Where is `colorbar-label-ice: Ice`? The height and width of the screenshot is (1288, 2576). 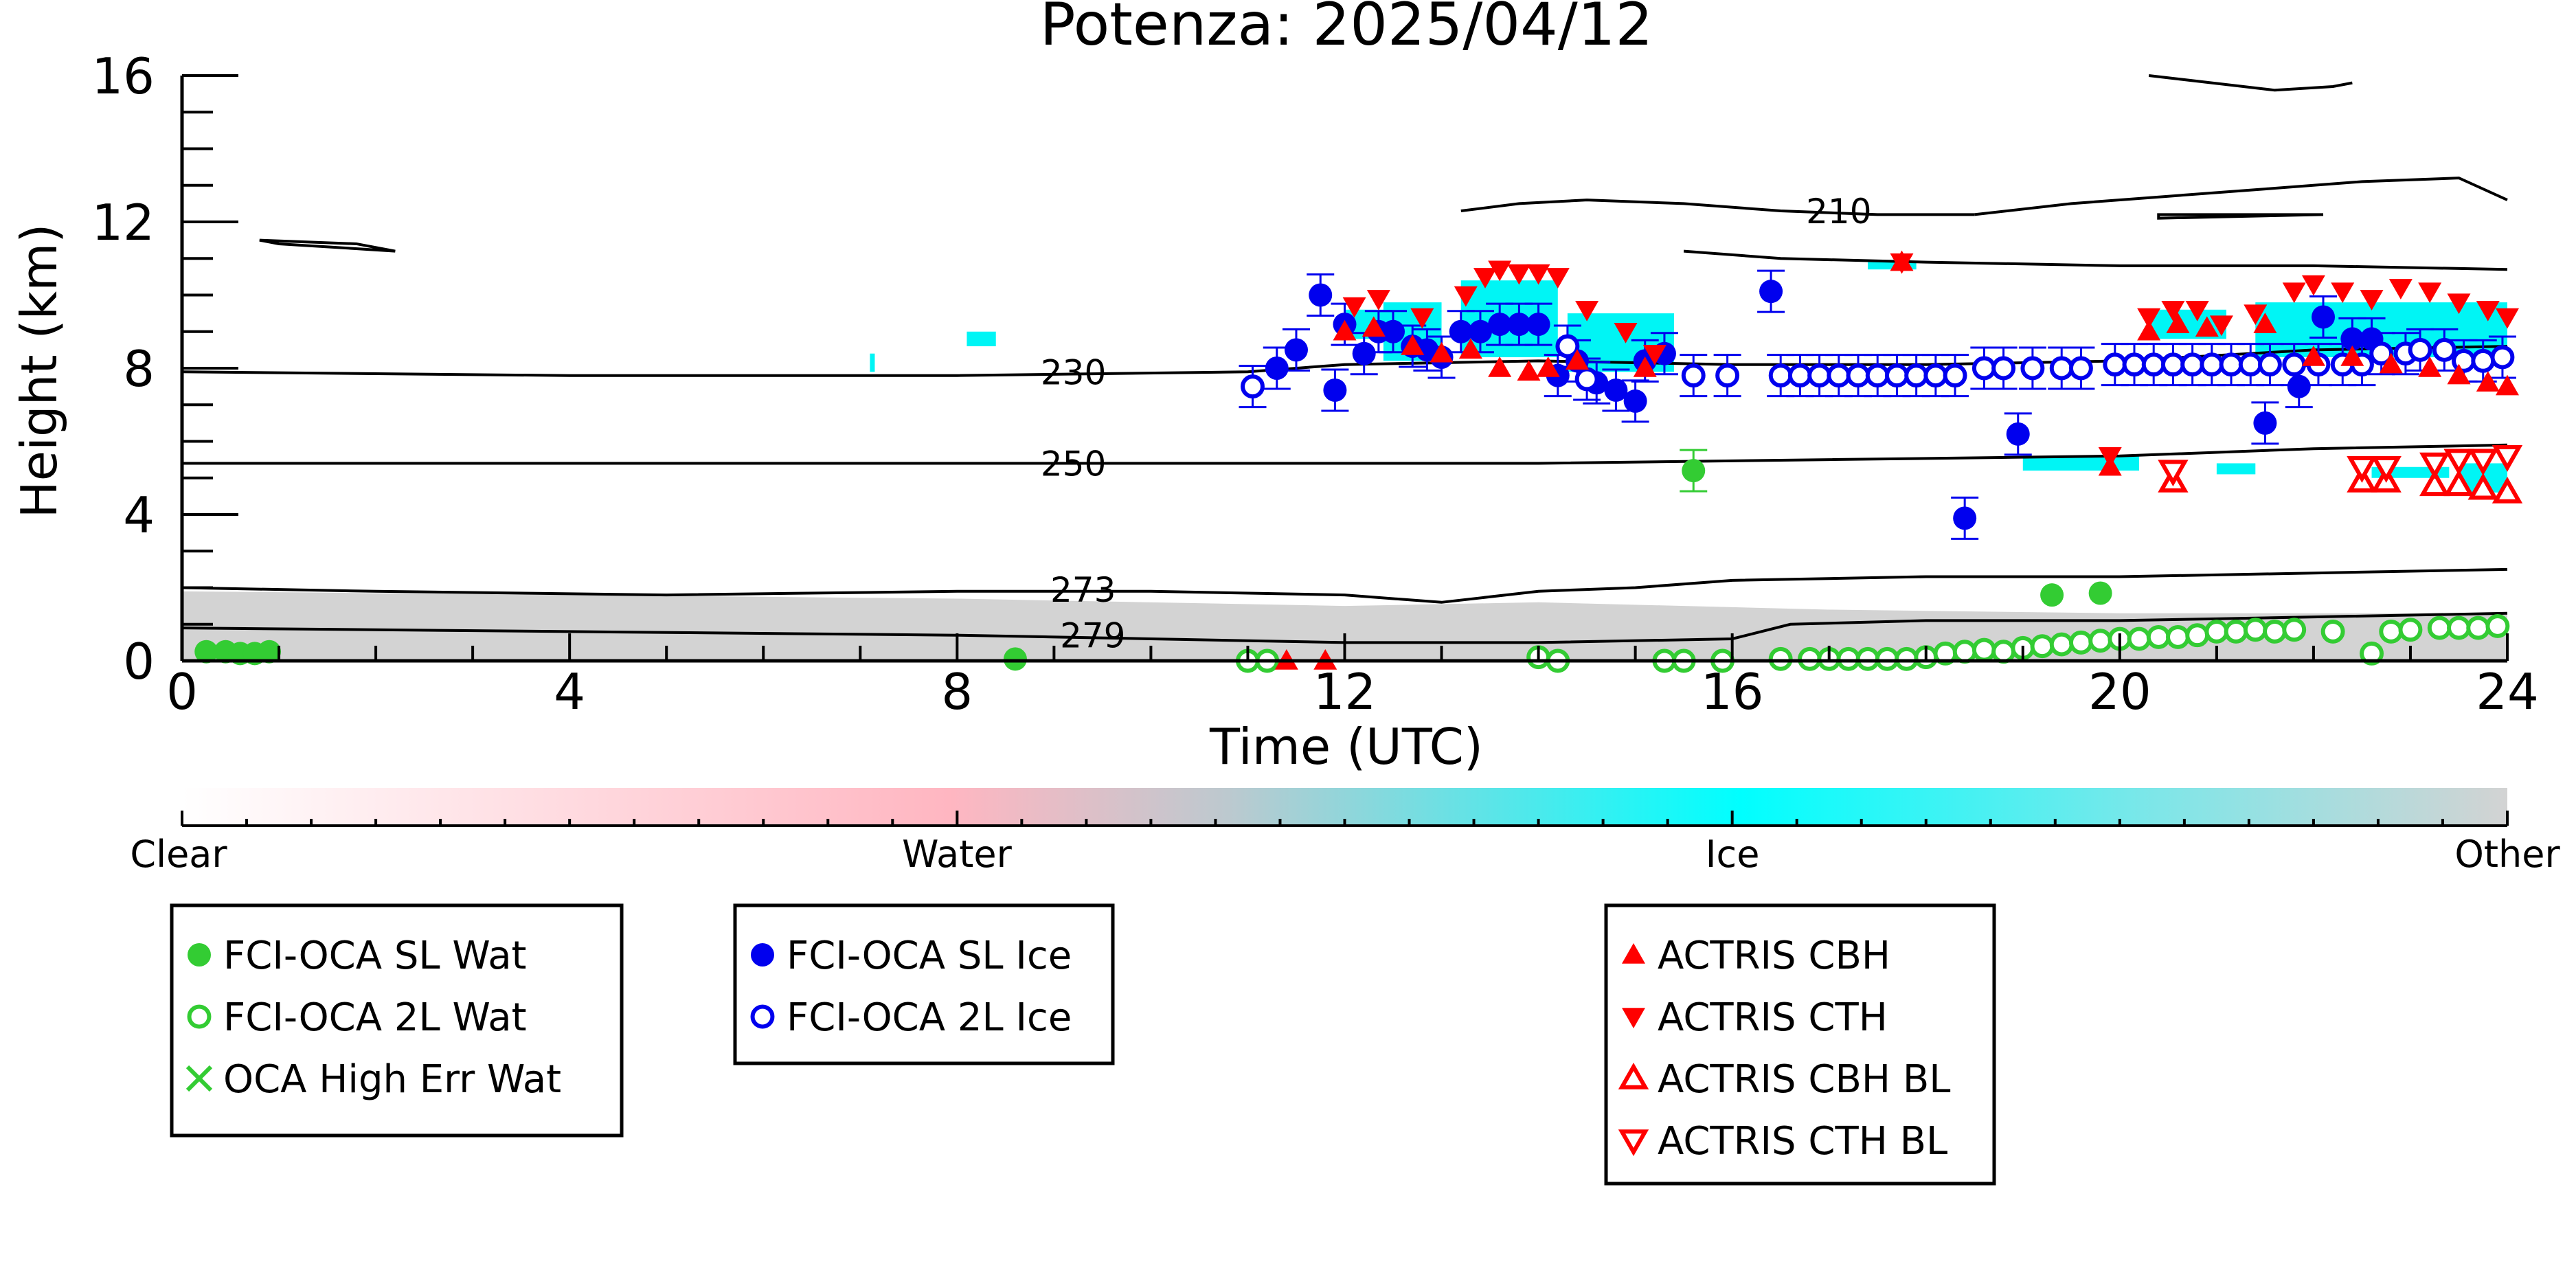 colorbar-label-ice: Ice is located at coordinates (1733, 854).